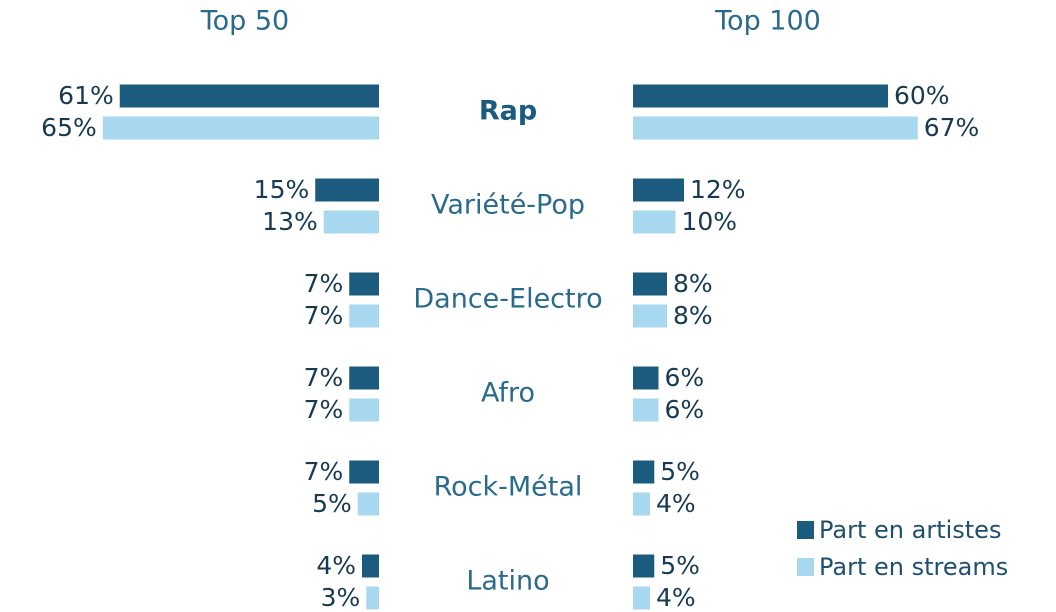 The image size is (1056, 612). What do you see at coordinates (767, 21) in the screenshot?
I see `panel-title: Top 100` at bounding box center [767, 21].